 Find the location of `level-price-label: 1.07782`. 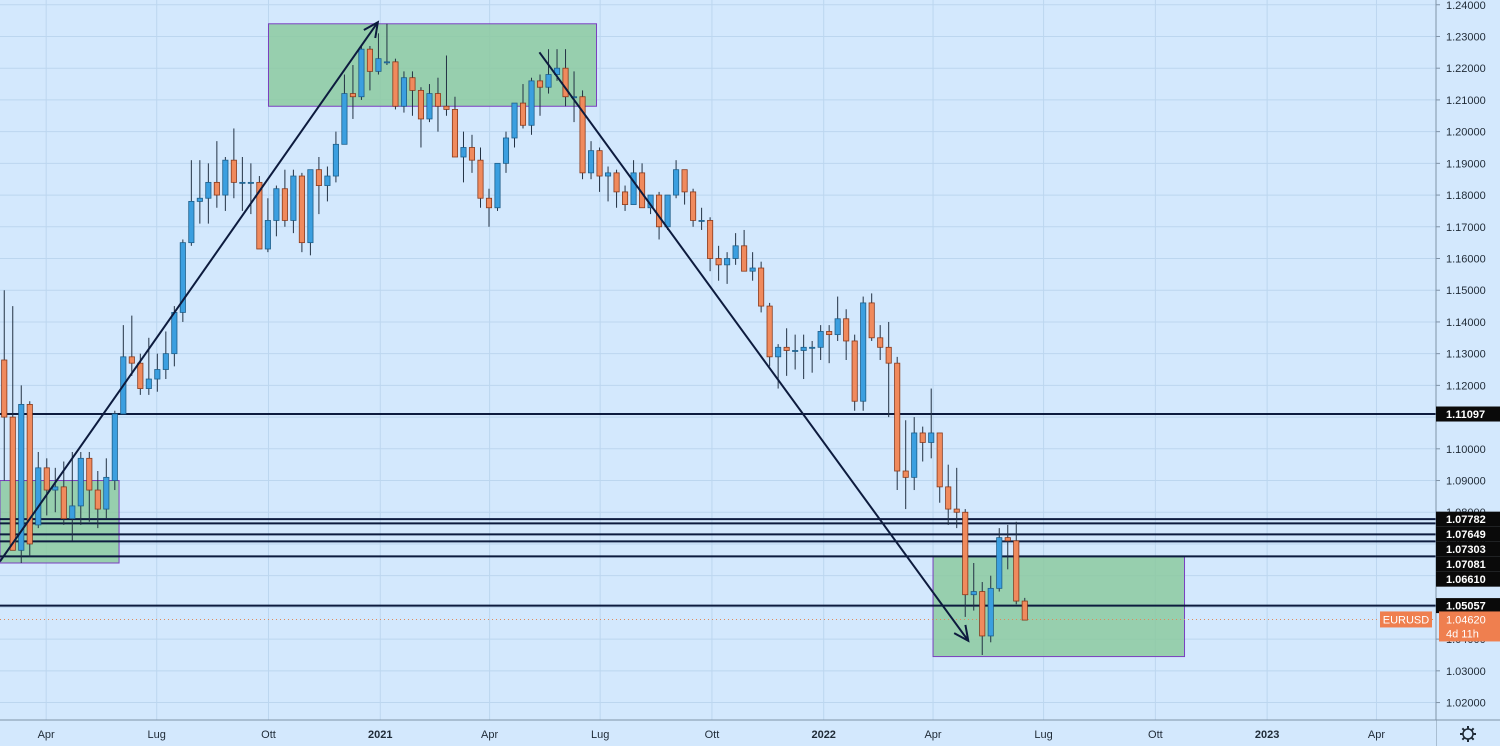

level-price-label: 1.07782 is located at coordinates (1468, 519).